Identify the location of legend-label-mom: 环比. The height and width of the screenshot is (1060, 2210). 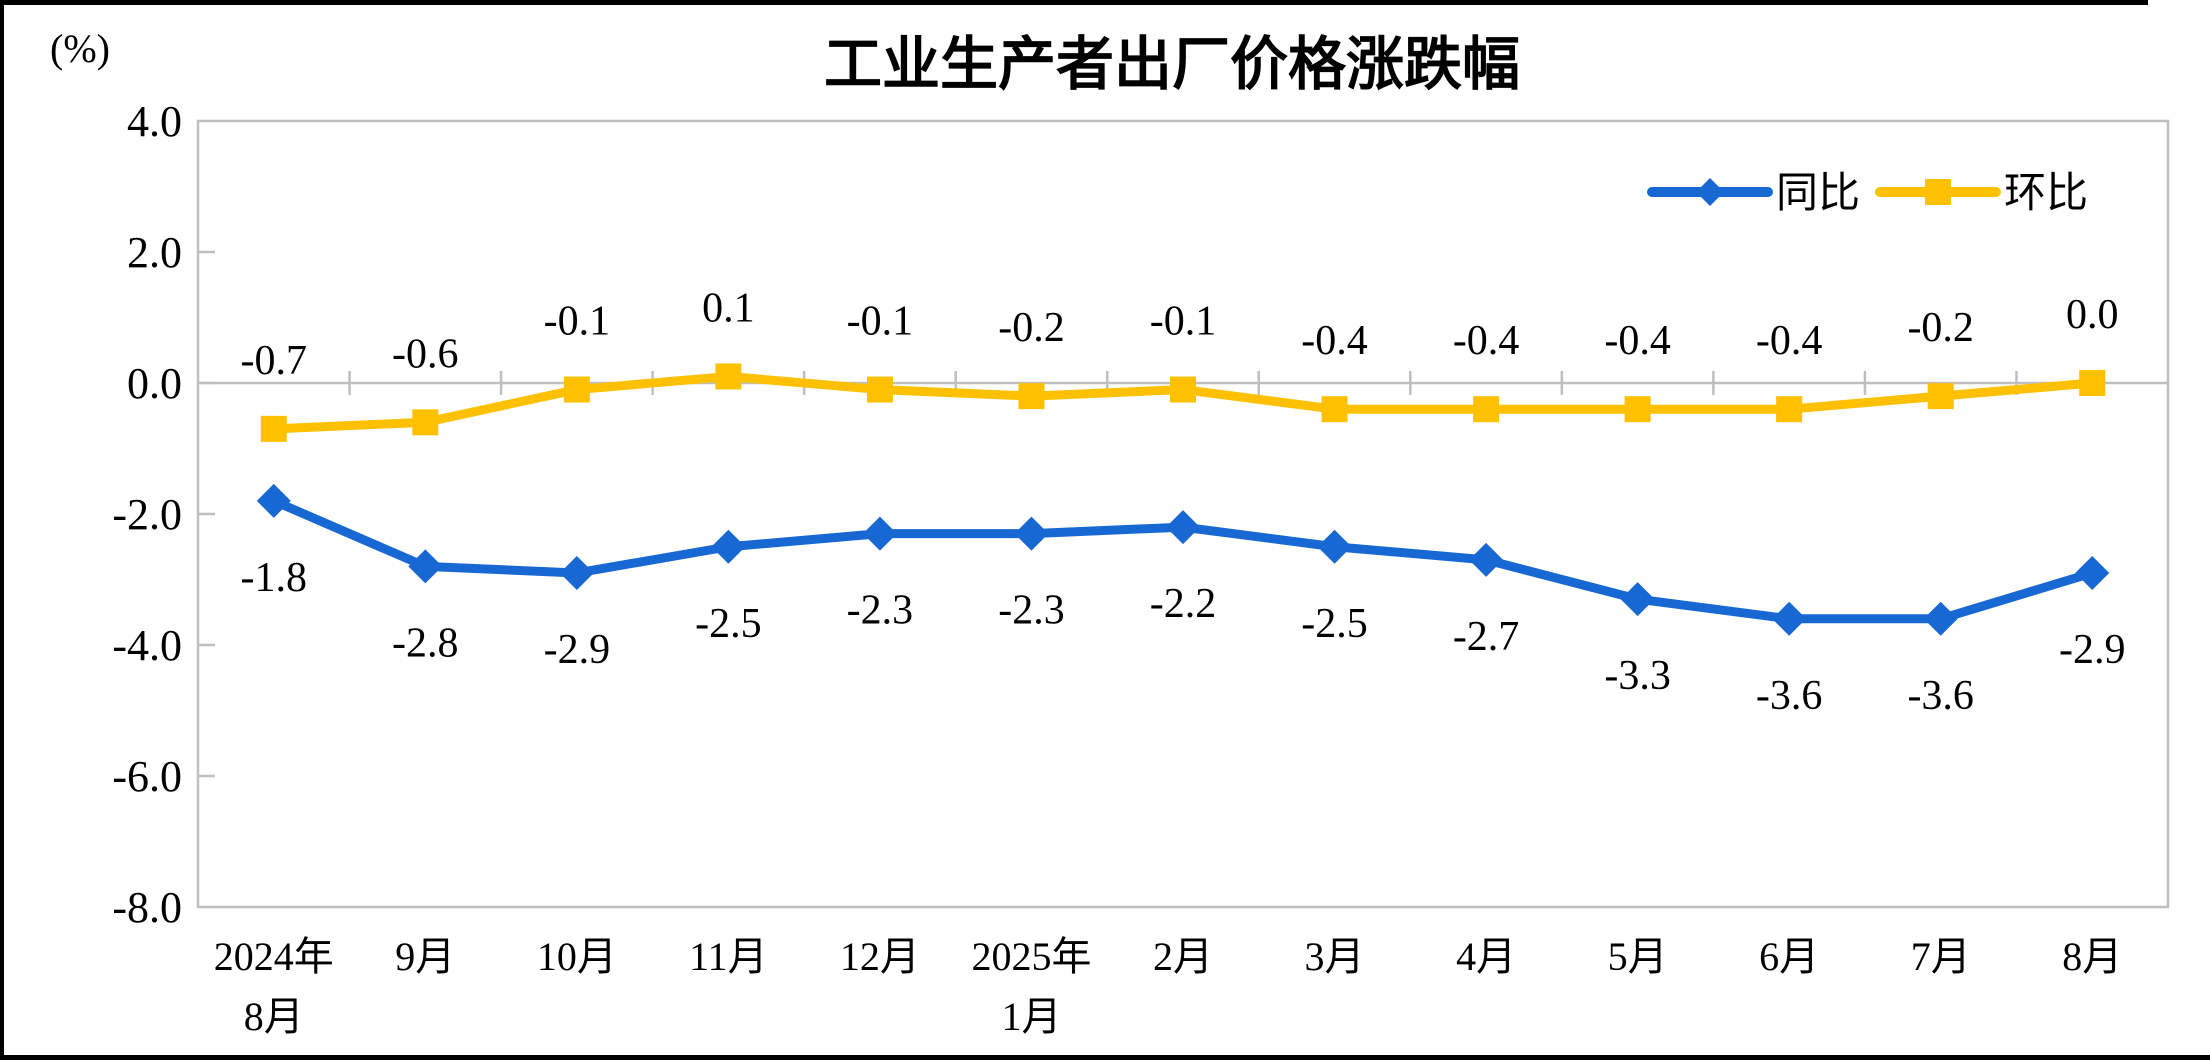
(2046, 192).